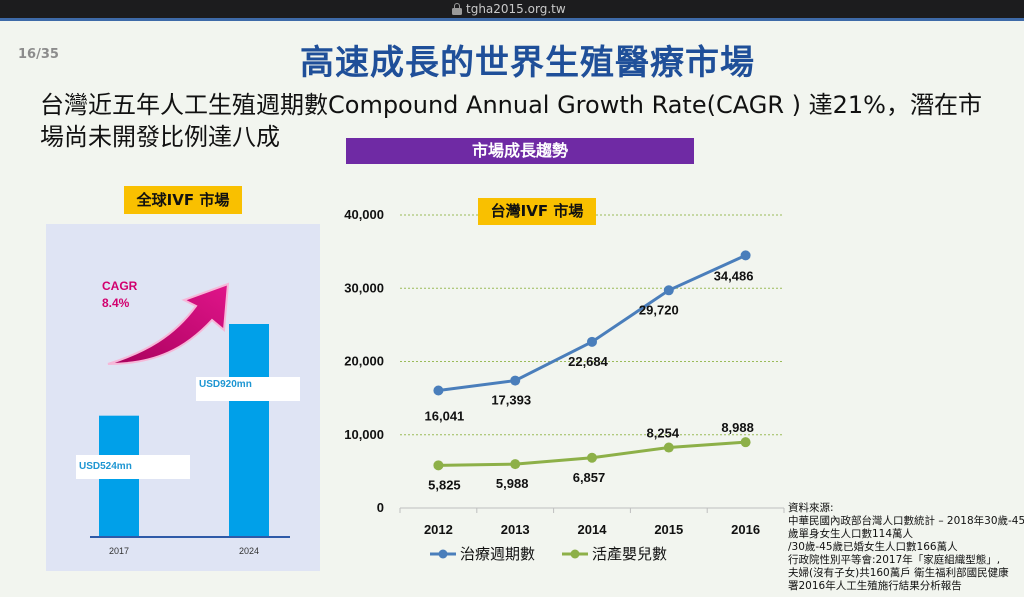 The height and width of the screenshot is (597, 1024). I want to click on y-tick-label: 40,000, so click(364, 214).